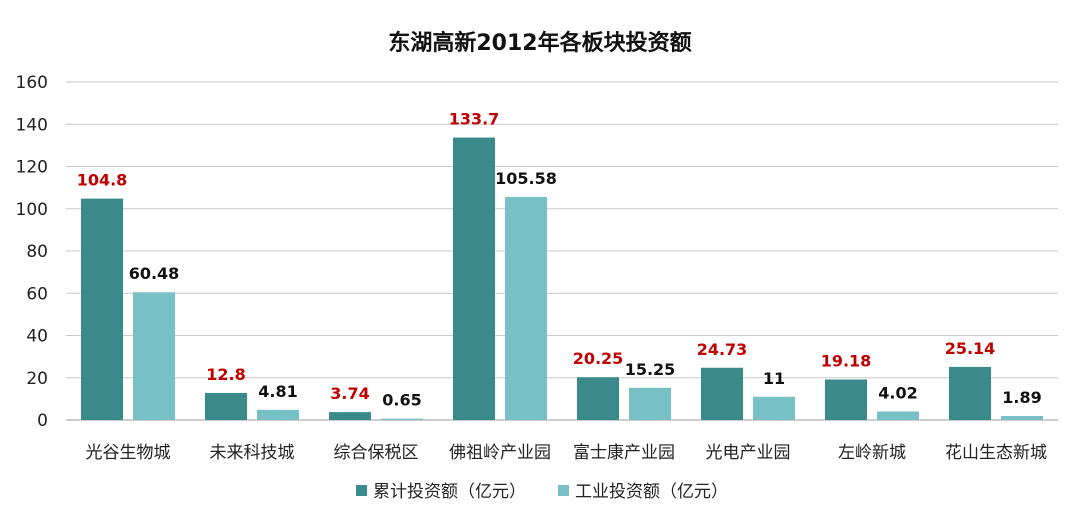 The image size is (1080, 524). What do you see at coordinates (37, 337) in the screenshot?
I see `y-tick-label: 40` at bounding box center [37, 337].